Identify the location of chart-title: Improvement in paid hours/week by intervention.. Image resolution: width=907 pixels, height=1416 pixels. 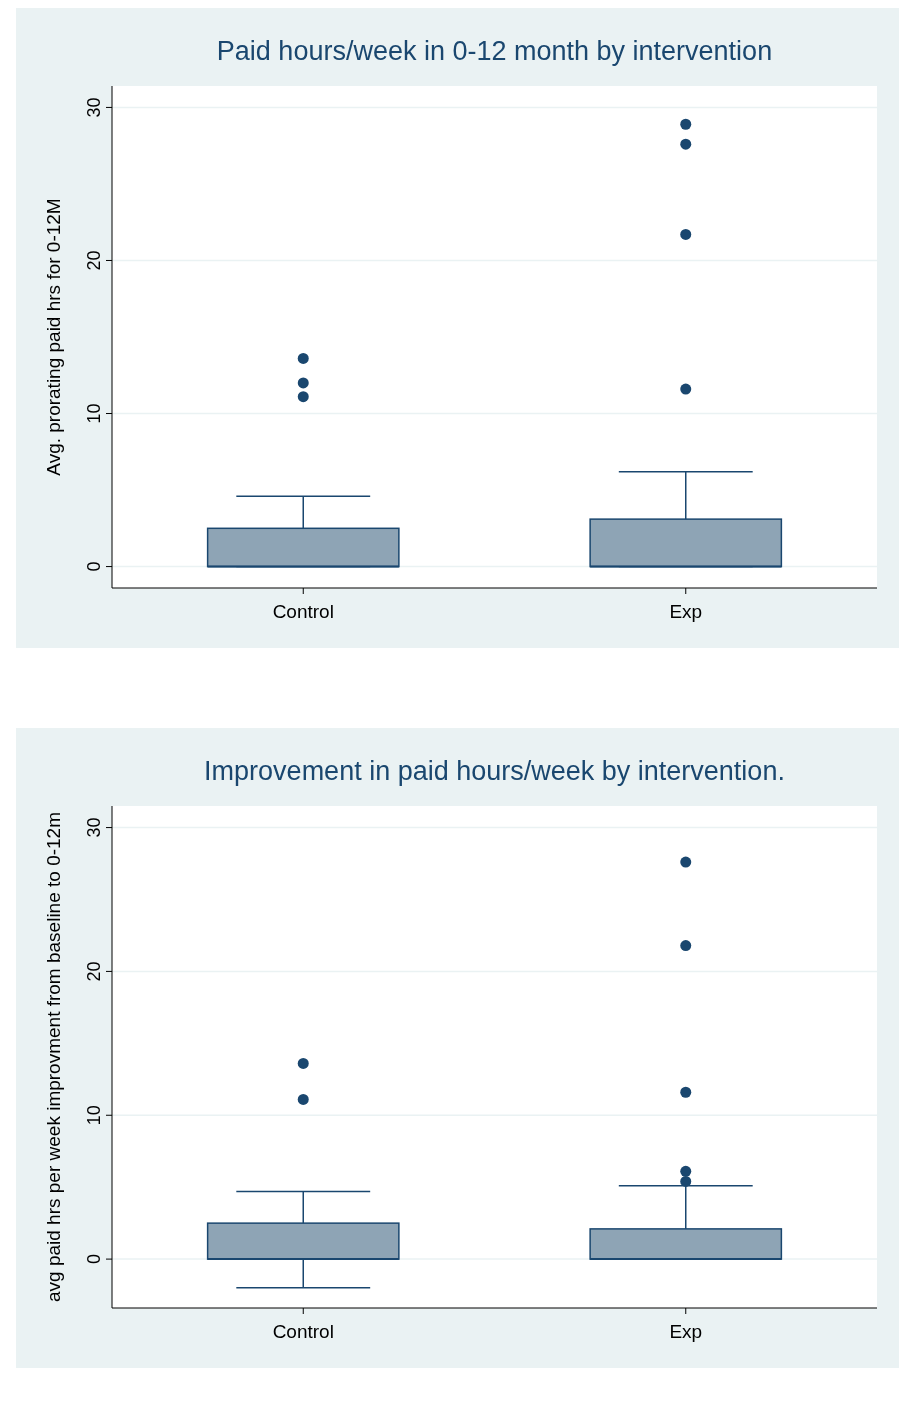
(494, 771).